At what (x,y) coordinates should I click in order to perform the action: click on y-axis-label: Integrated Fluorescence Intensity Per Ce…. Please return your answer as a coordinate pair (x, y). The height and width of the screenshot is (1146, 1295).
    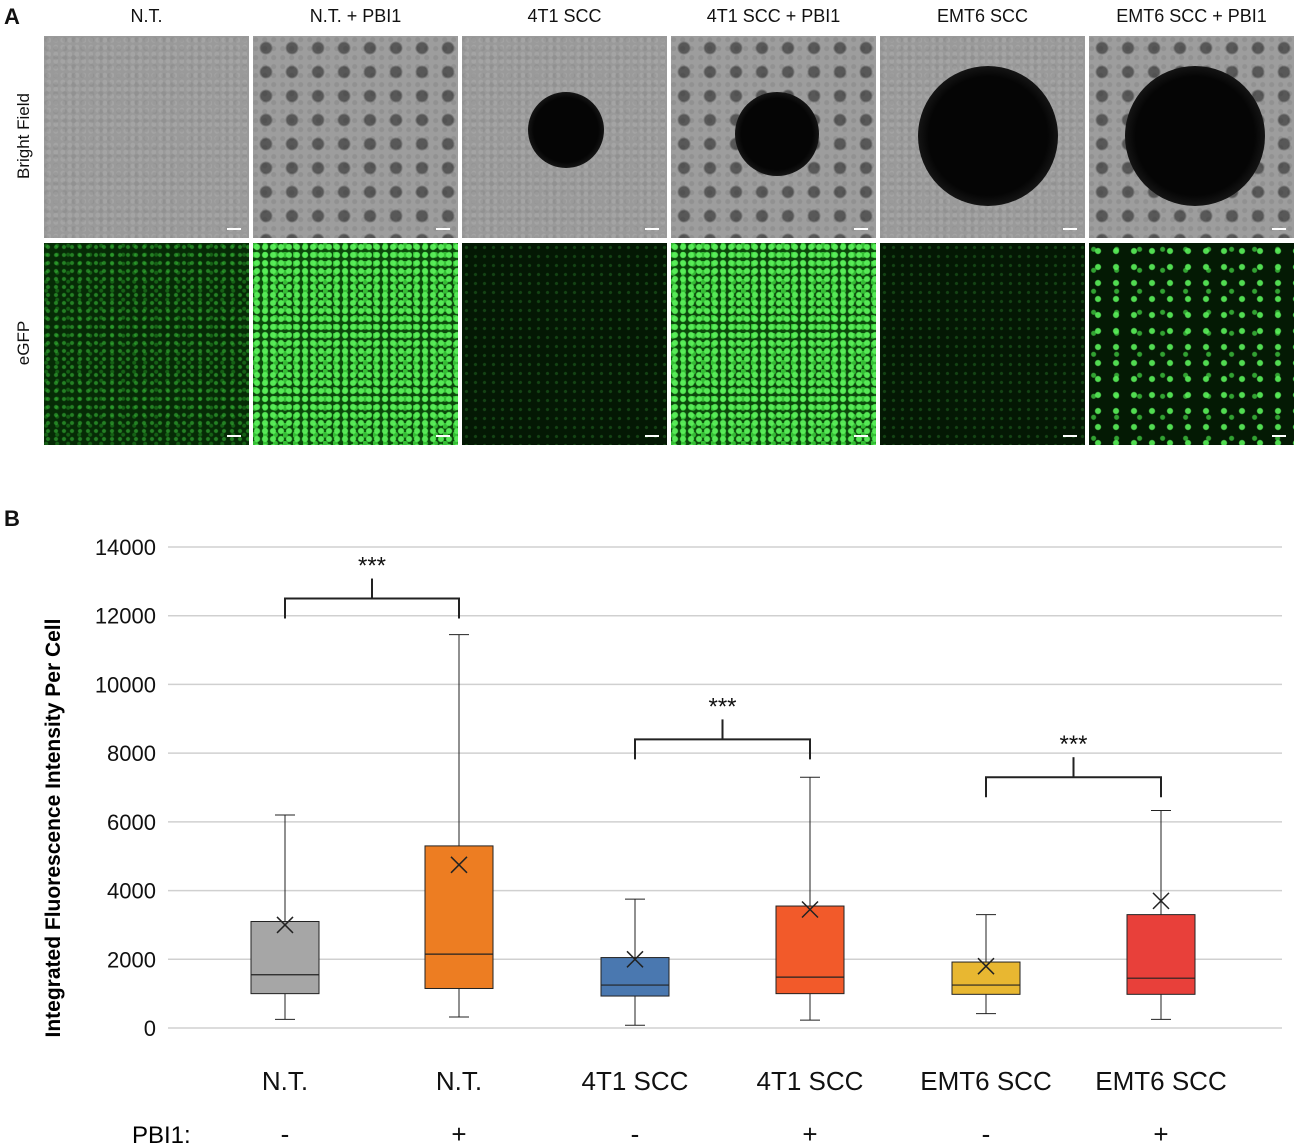
    Looking at the image, I should click on (53, 828).